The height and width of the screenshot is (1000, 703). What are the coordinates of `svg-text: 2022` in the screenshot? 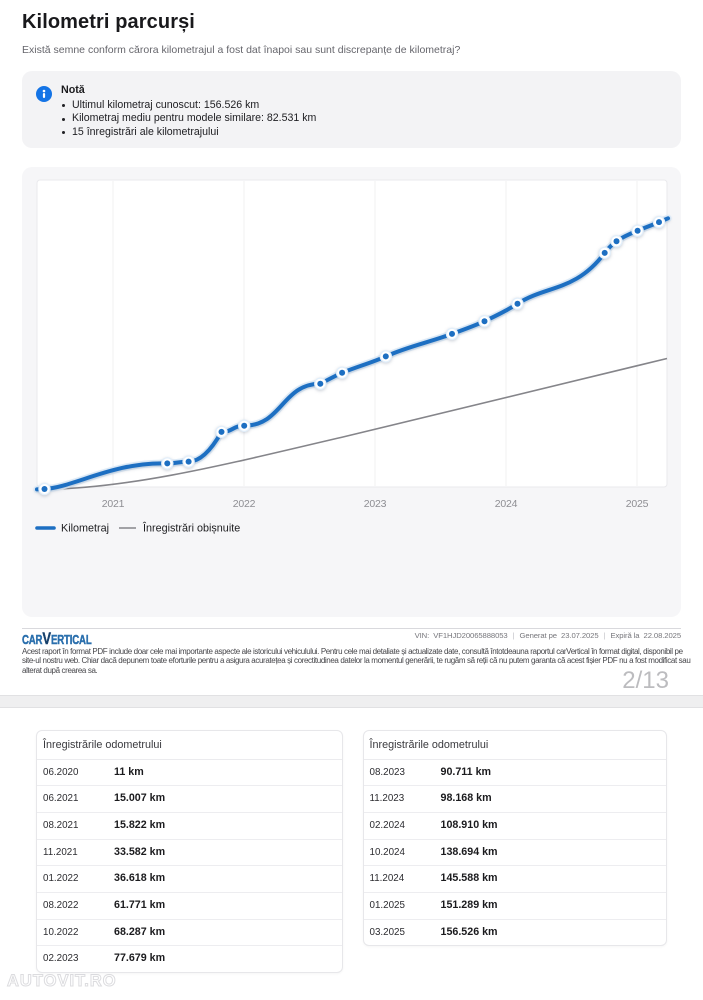 It's located at (244, 504).